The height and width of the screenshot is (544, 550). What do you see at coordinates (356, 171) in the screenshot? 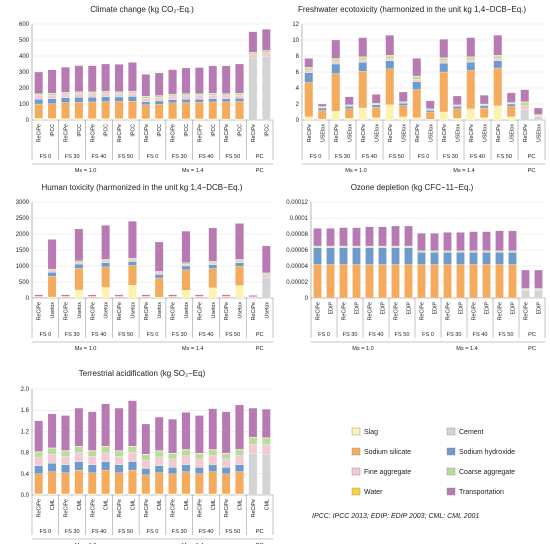
I see `super-group-label: Ms = 1.0` at bounding box center [356, 171].